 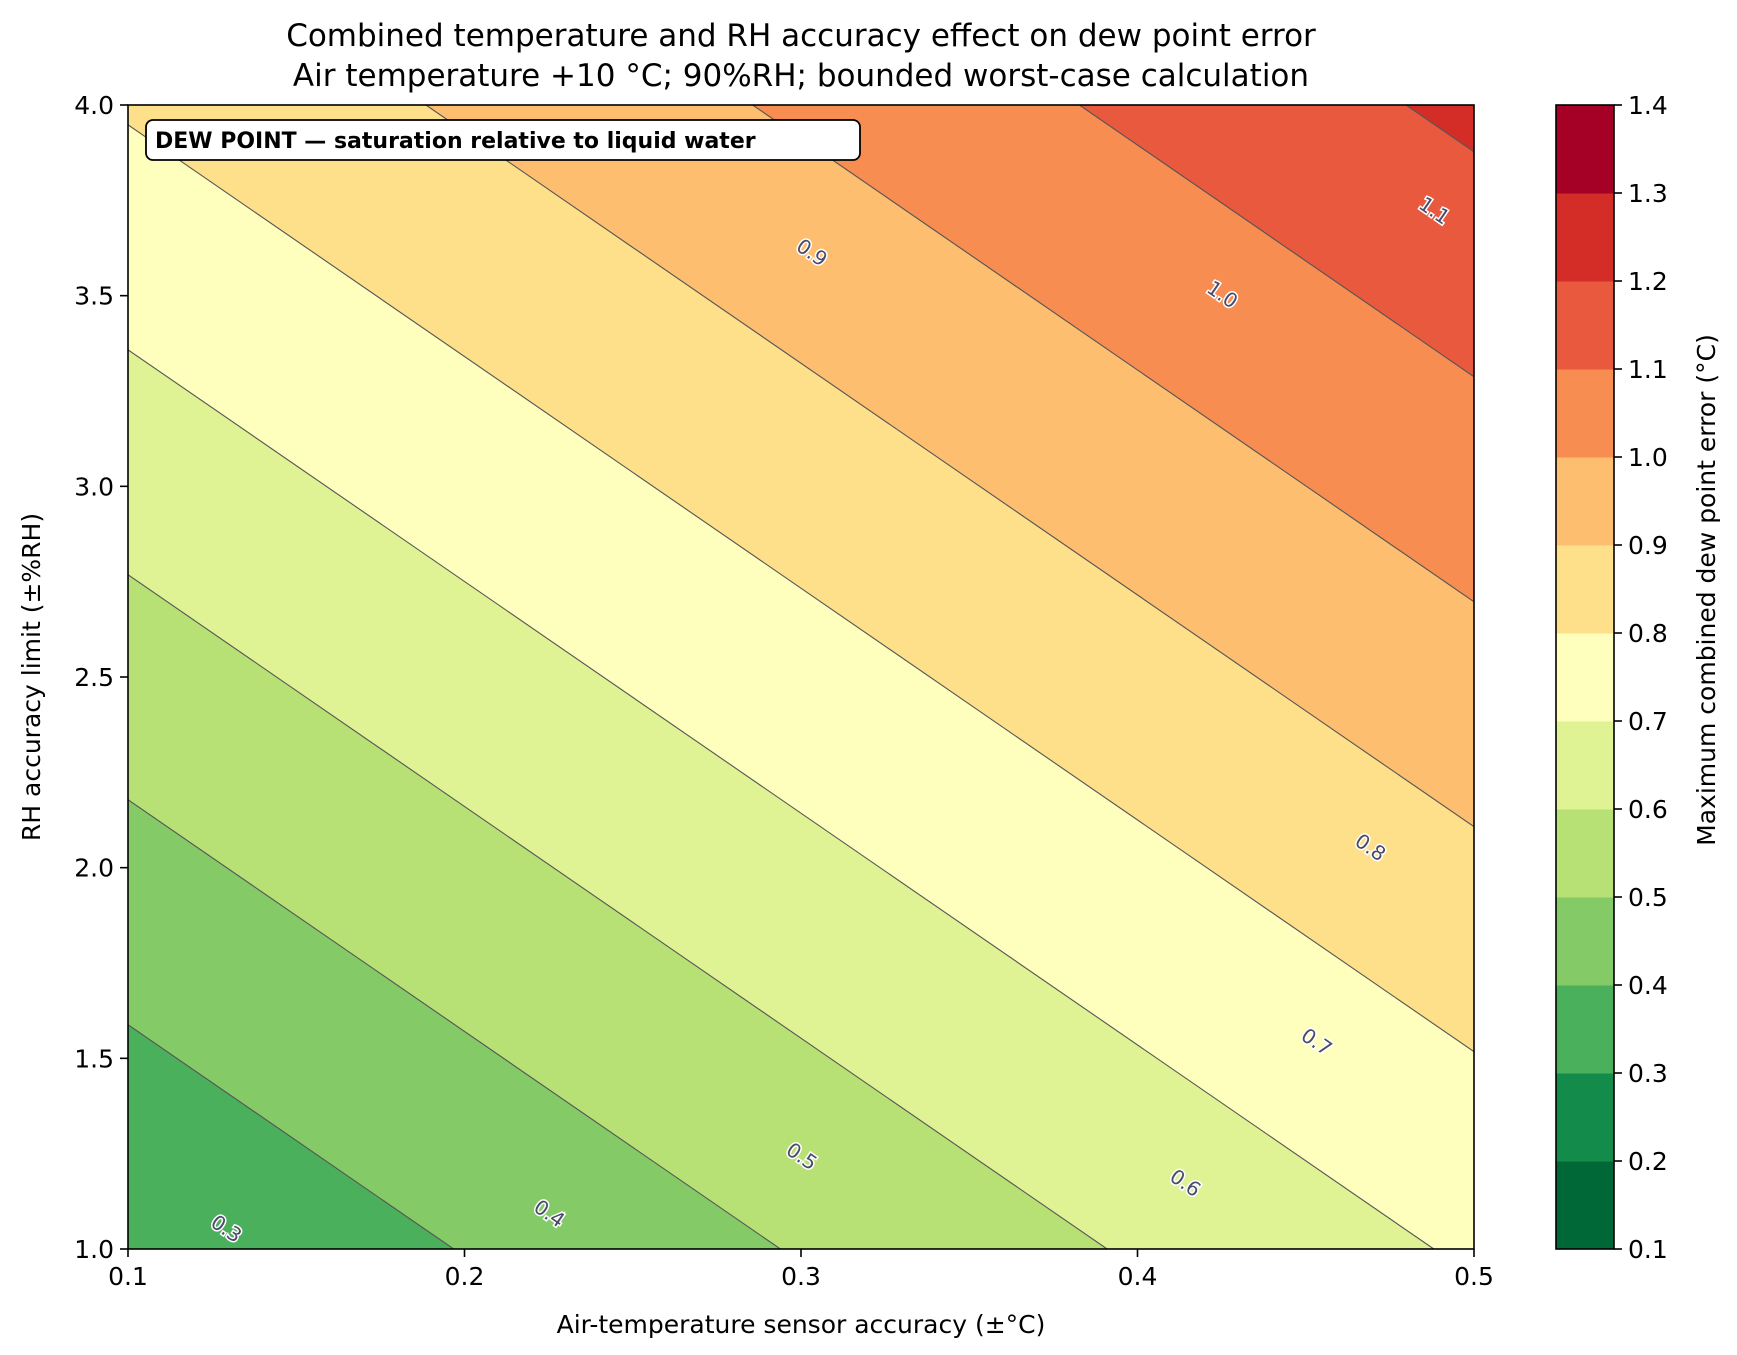 I want to click on colorbar-tick-label: 0.7, so click(x=1648, y=721).